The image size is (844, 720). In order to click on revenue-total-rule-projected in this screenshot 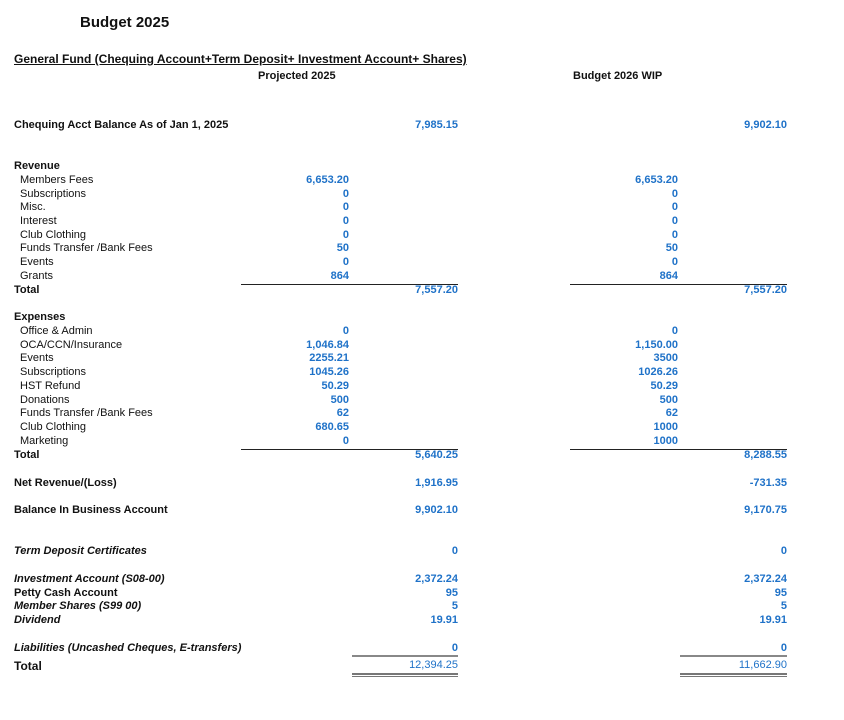, I will do `click(349, 284)`.